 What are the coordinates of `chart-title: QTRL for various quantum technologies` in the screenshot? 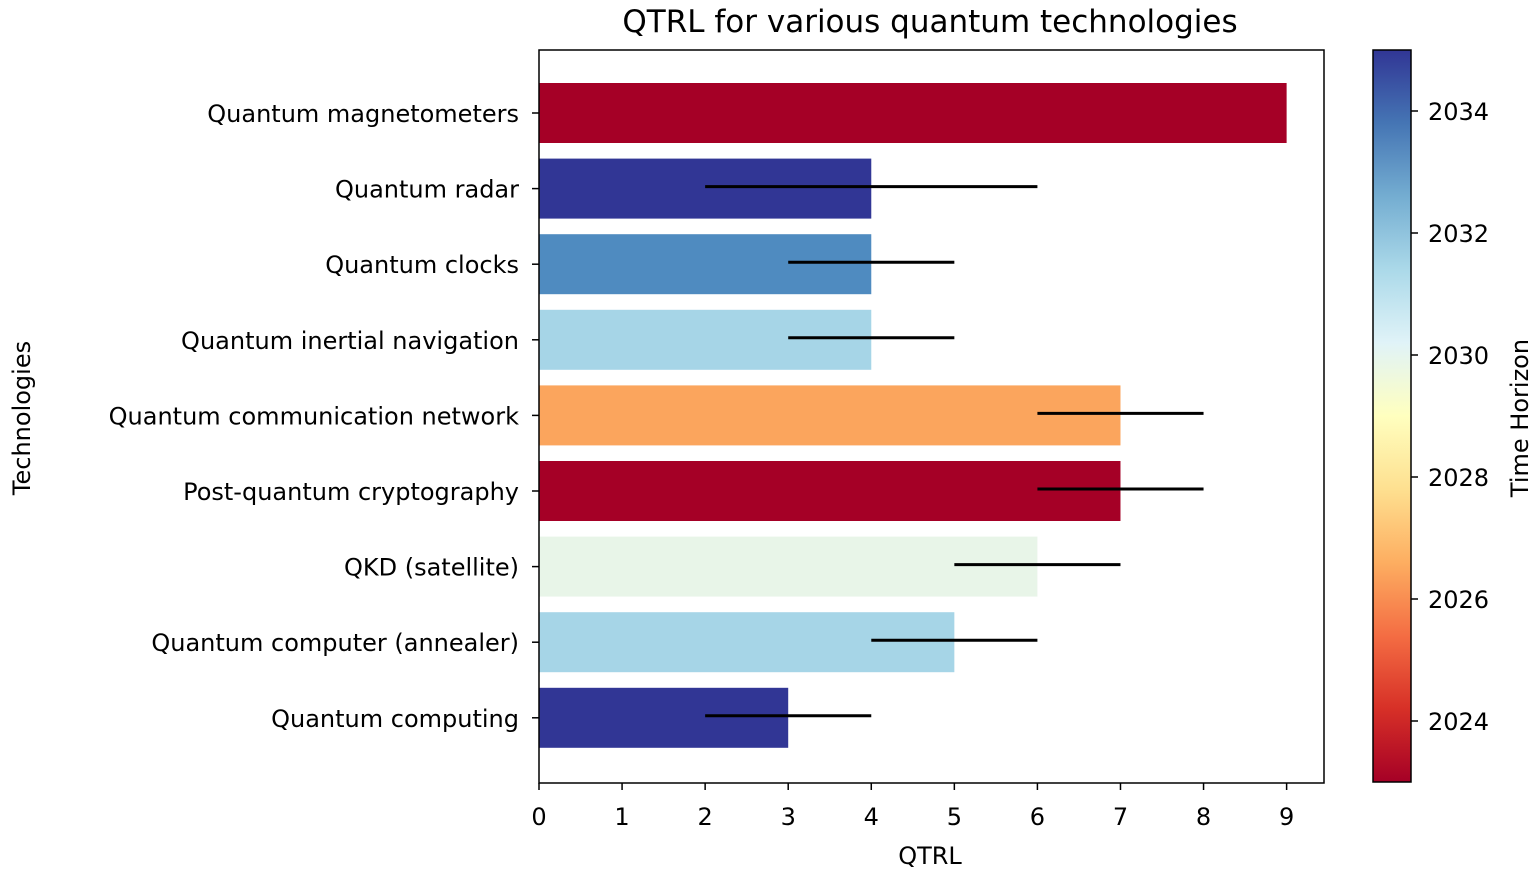 It's located at (929, 22).